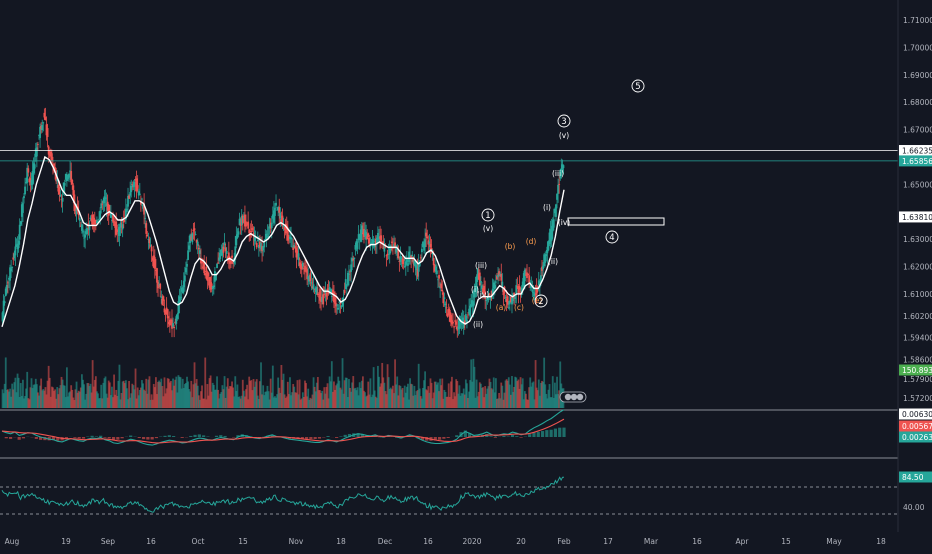 This screenshot has height=554, width=932. Describe the element at coordinates (385, 541) in the screenshot. I see `time-tick-label: Dec` at that location.